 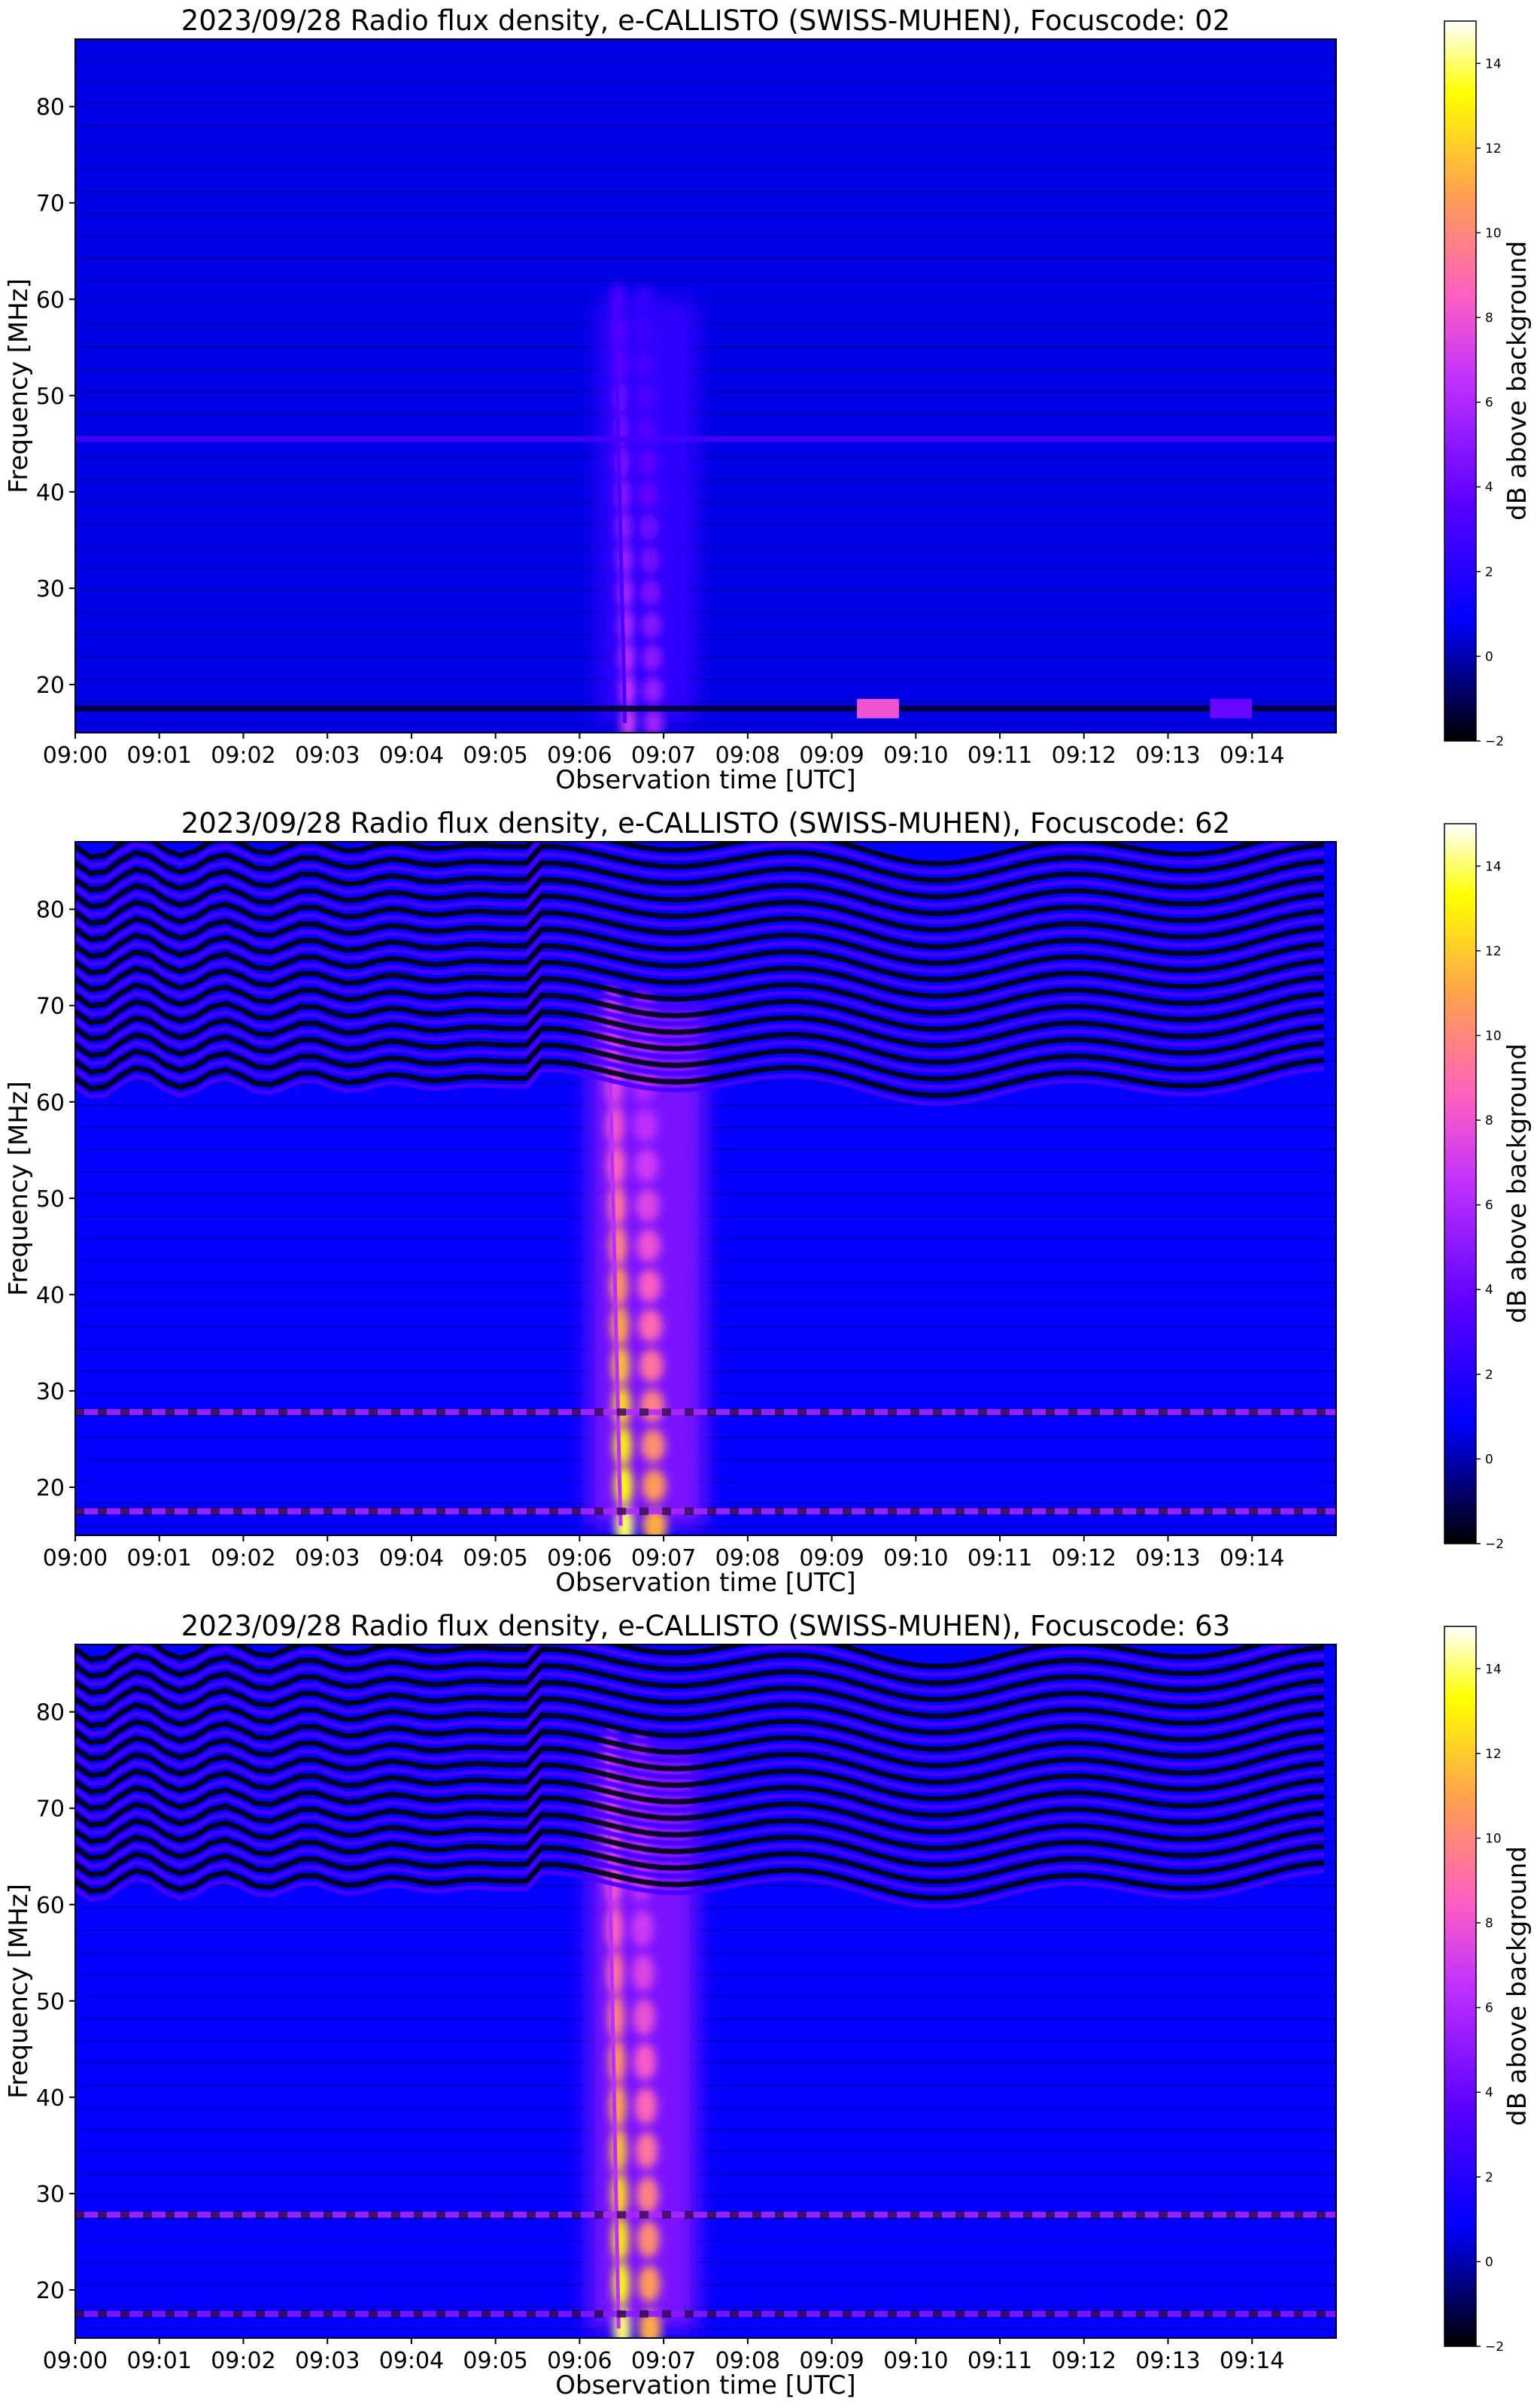 I want to click on x-tick-label: 09:09, so click(x=831, y=2361).